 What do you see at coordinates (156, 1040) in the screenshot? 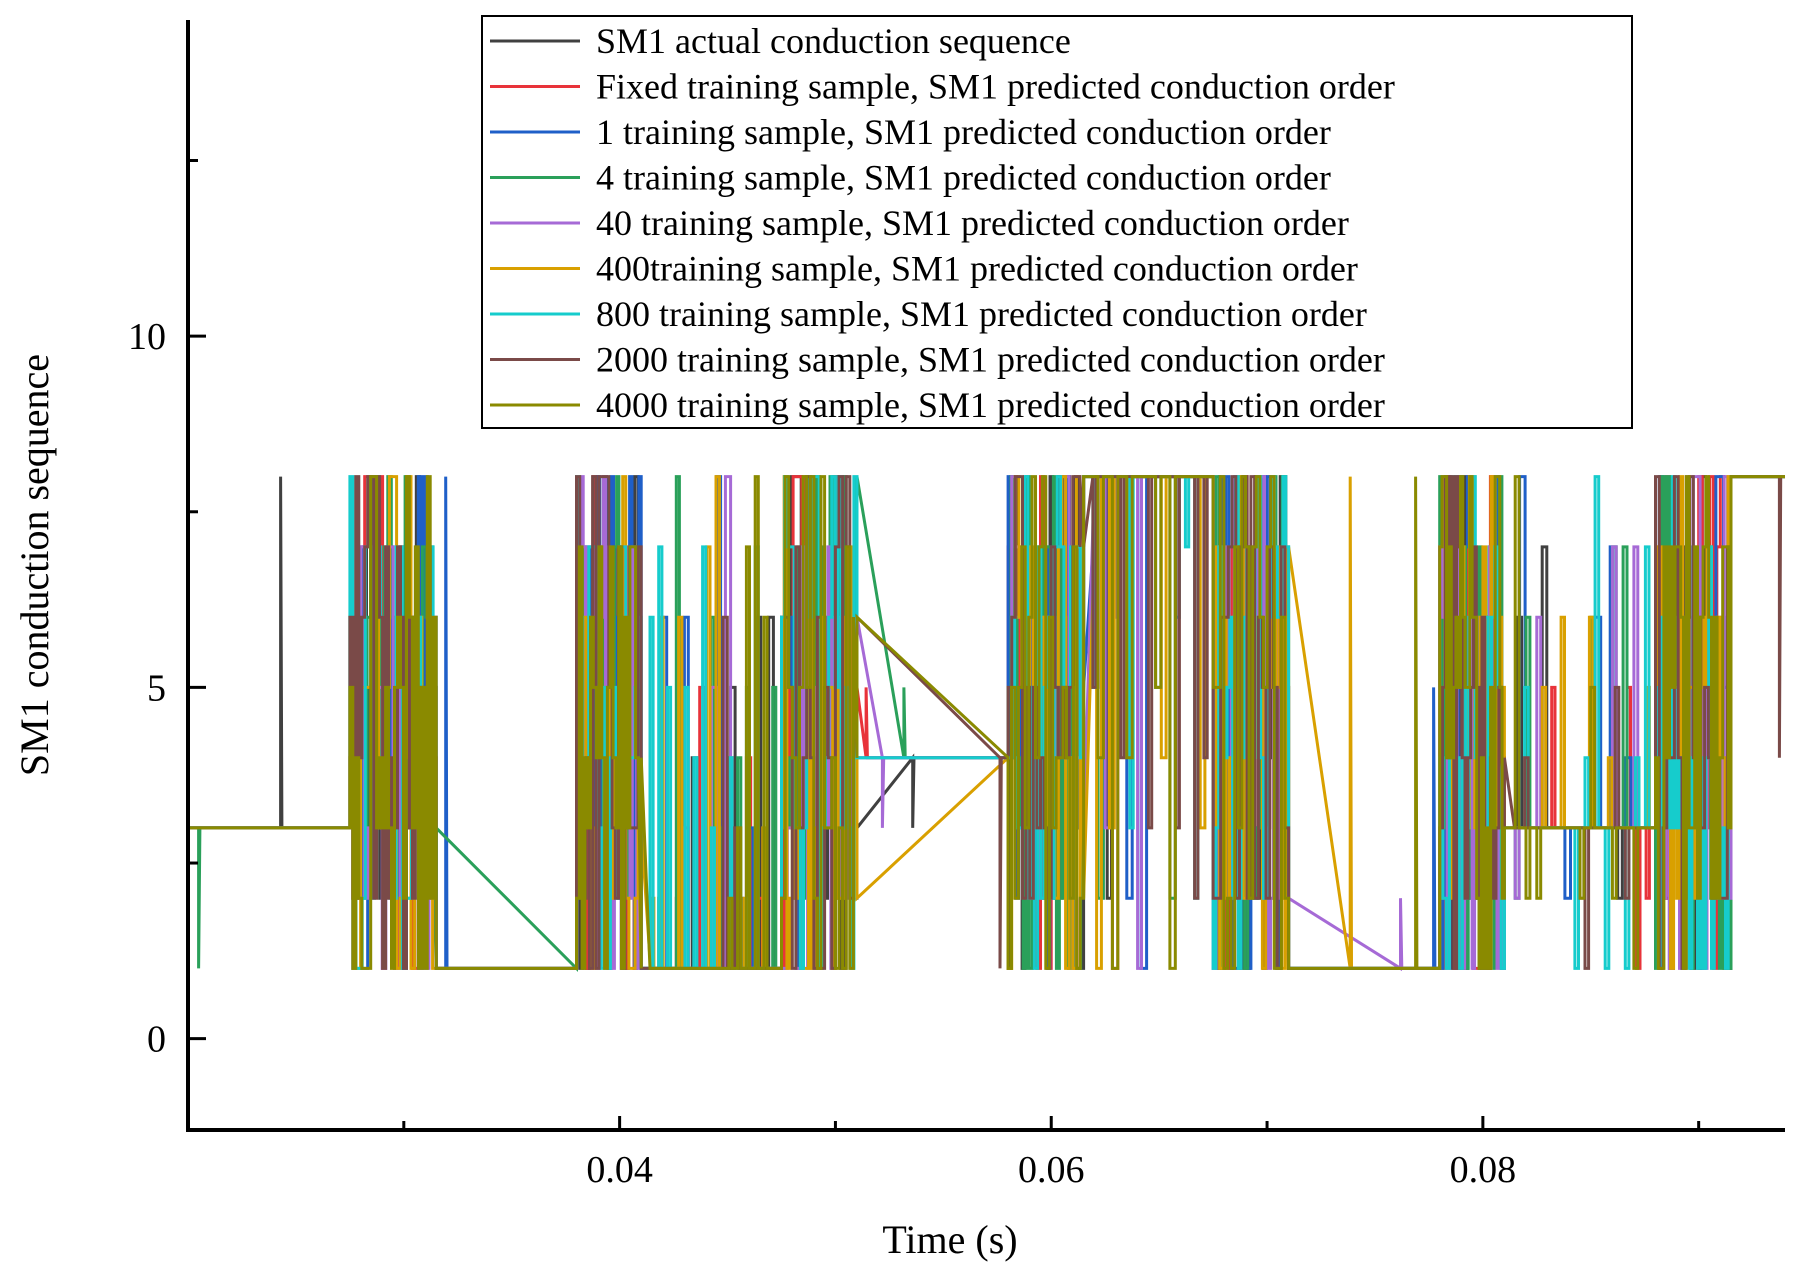
I see `y-tick-label: 0` at bounding box center [156, 1040].